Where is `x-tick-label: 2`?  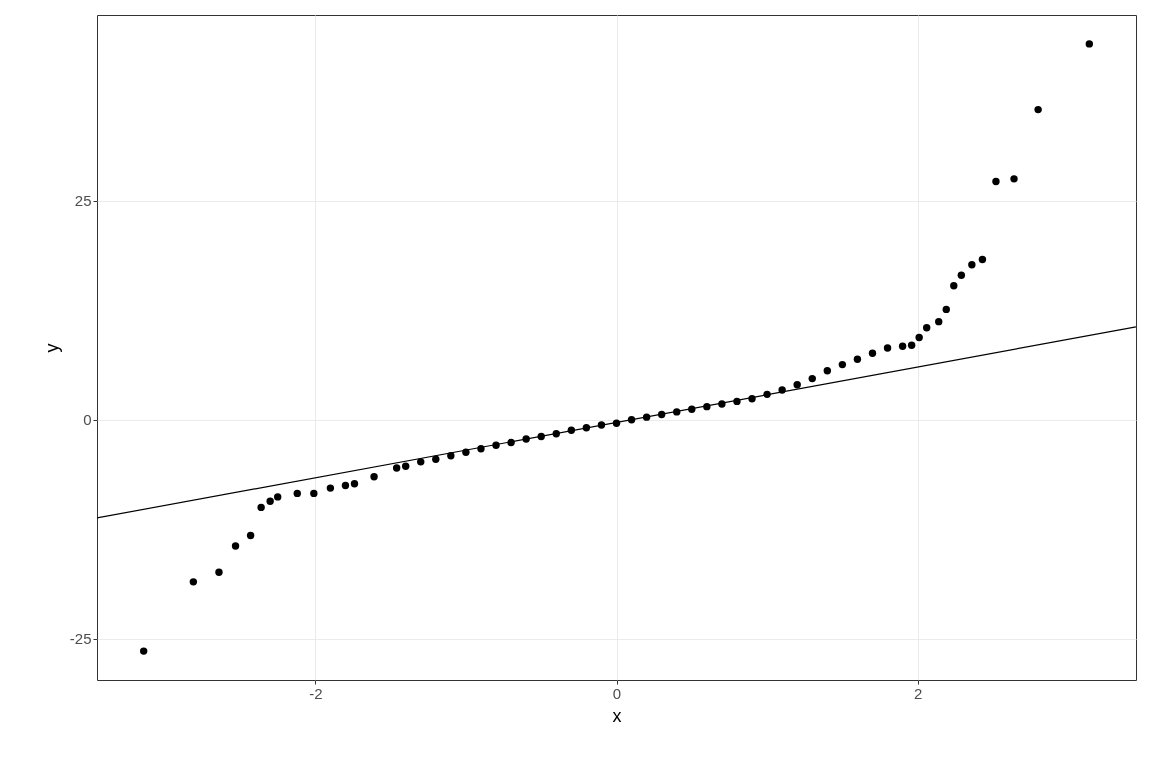
x-tick-label: 2 is located at coordinates (918, 693).